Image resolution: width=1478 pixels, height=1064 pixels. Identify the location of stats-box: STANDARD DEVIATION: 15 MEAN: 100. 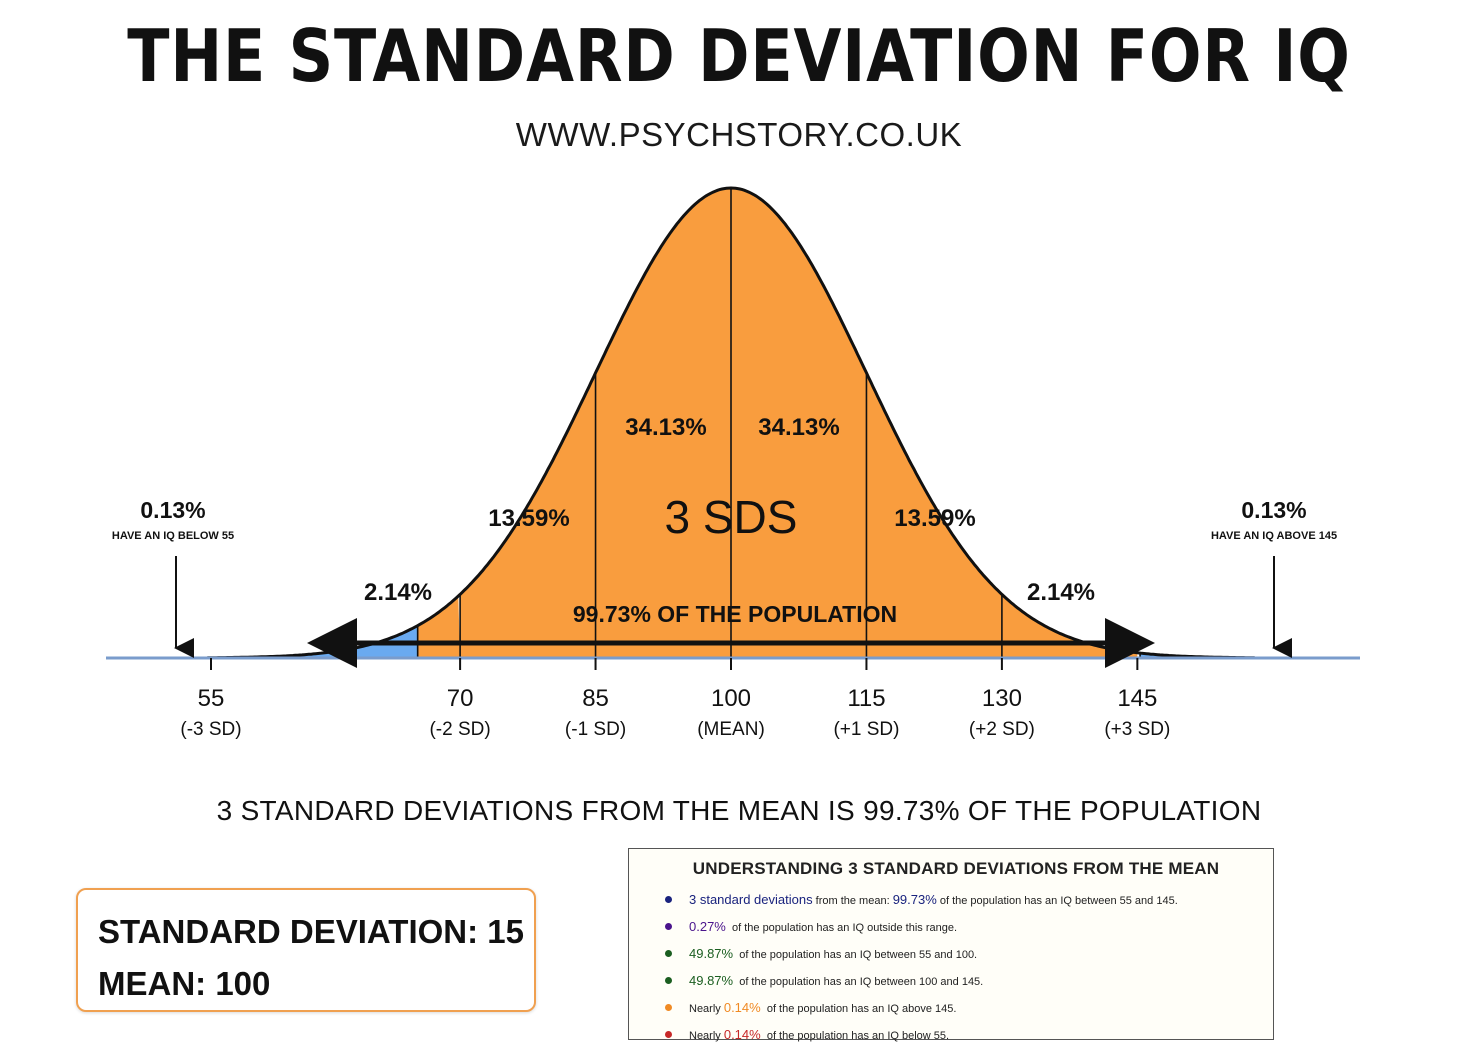
(306, 950).